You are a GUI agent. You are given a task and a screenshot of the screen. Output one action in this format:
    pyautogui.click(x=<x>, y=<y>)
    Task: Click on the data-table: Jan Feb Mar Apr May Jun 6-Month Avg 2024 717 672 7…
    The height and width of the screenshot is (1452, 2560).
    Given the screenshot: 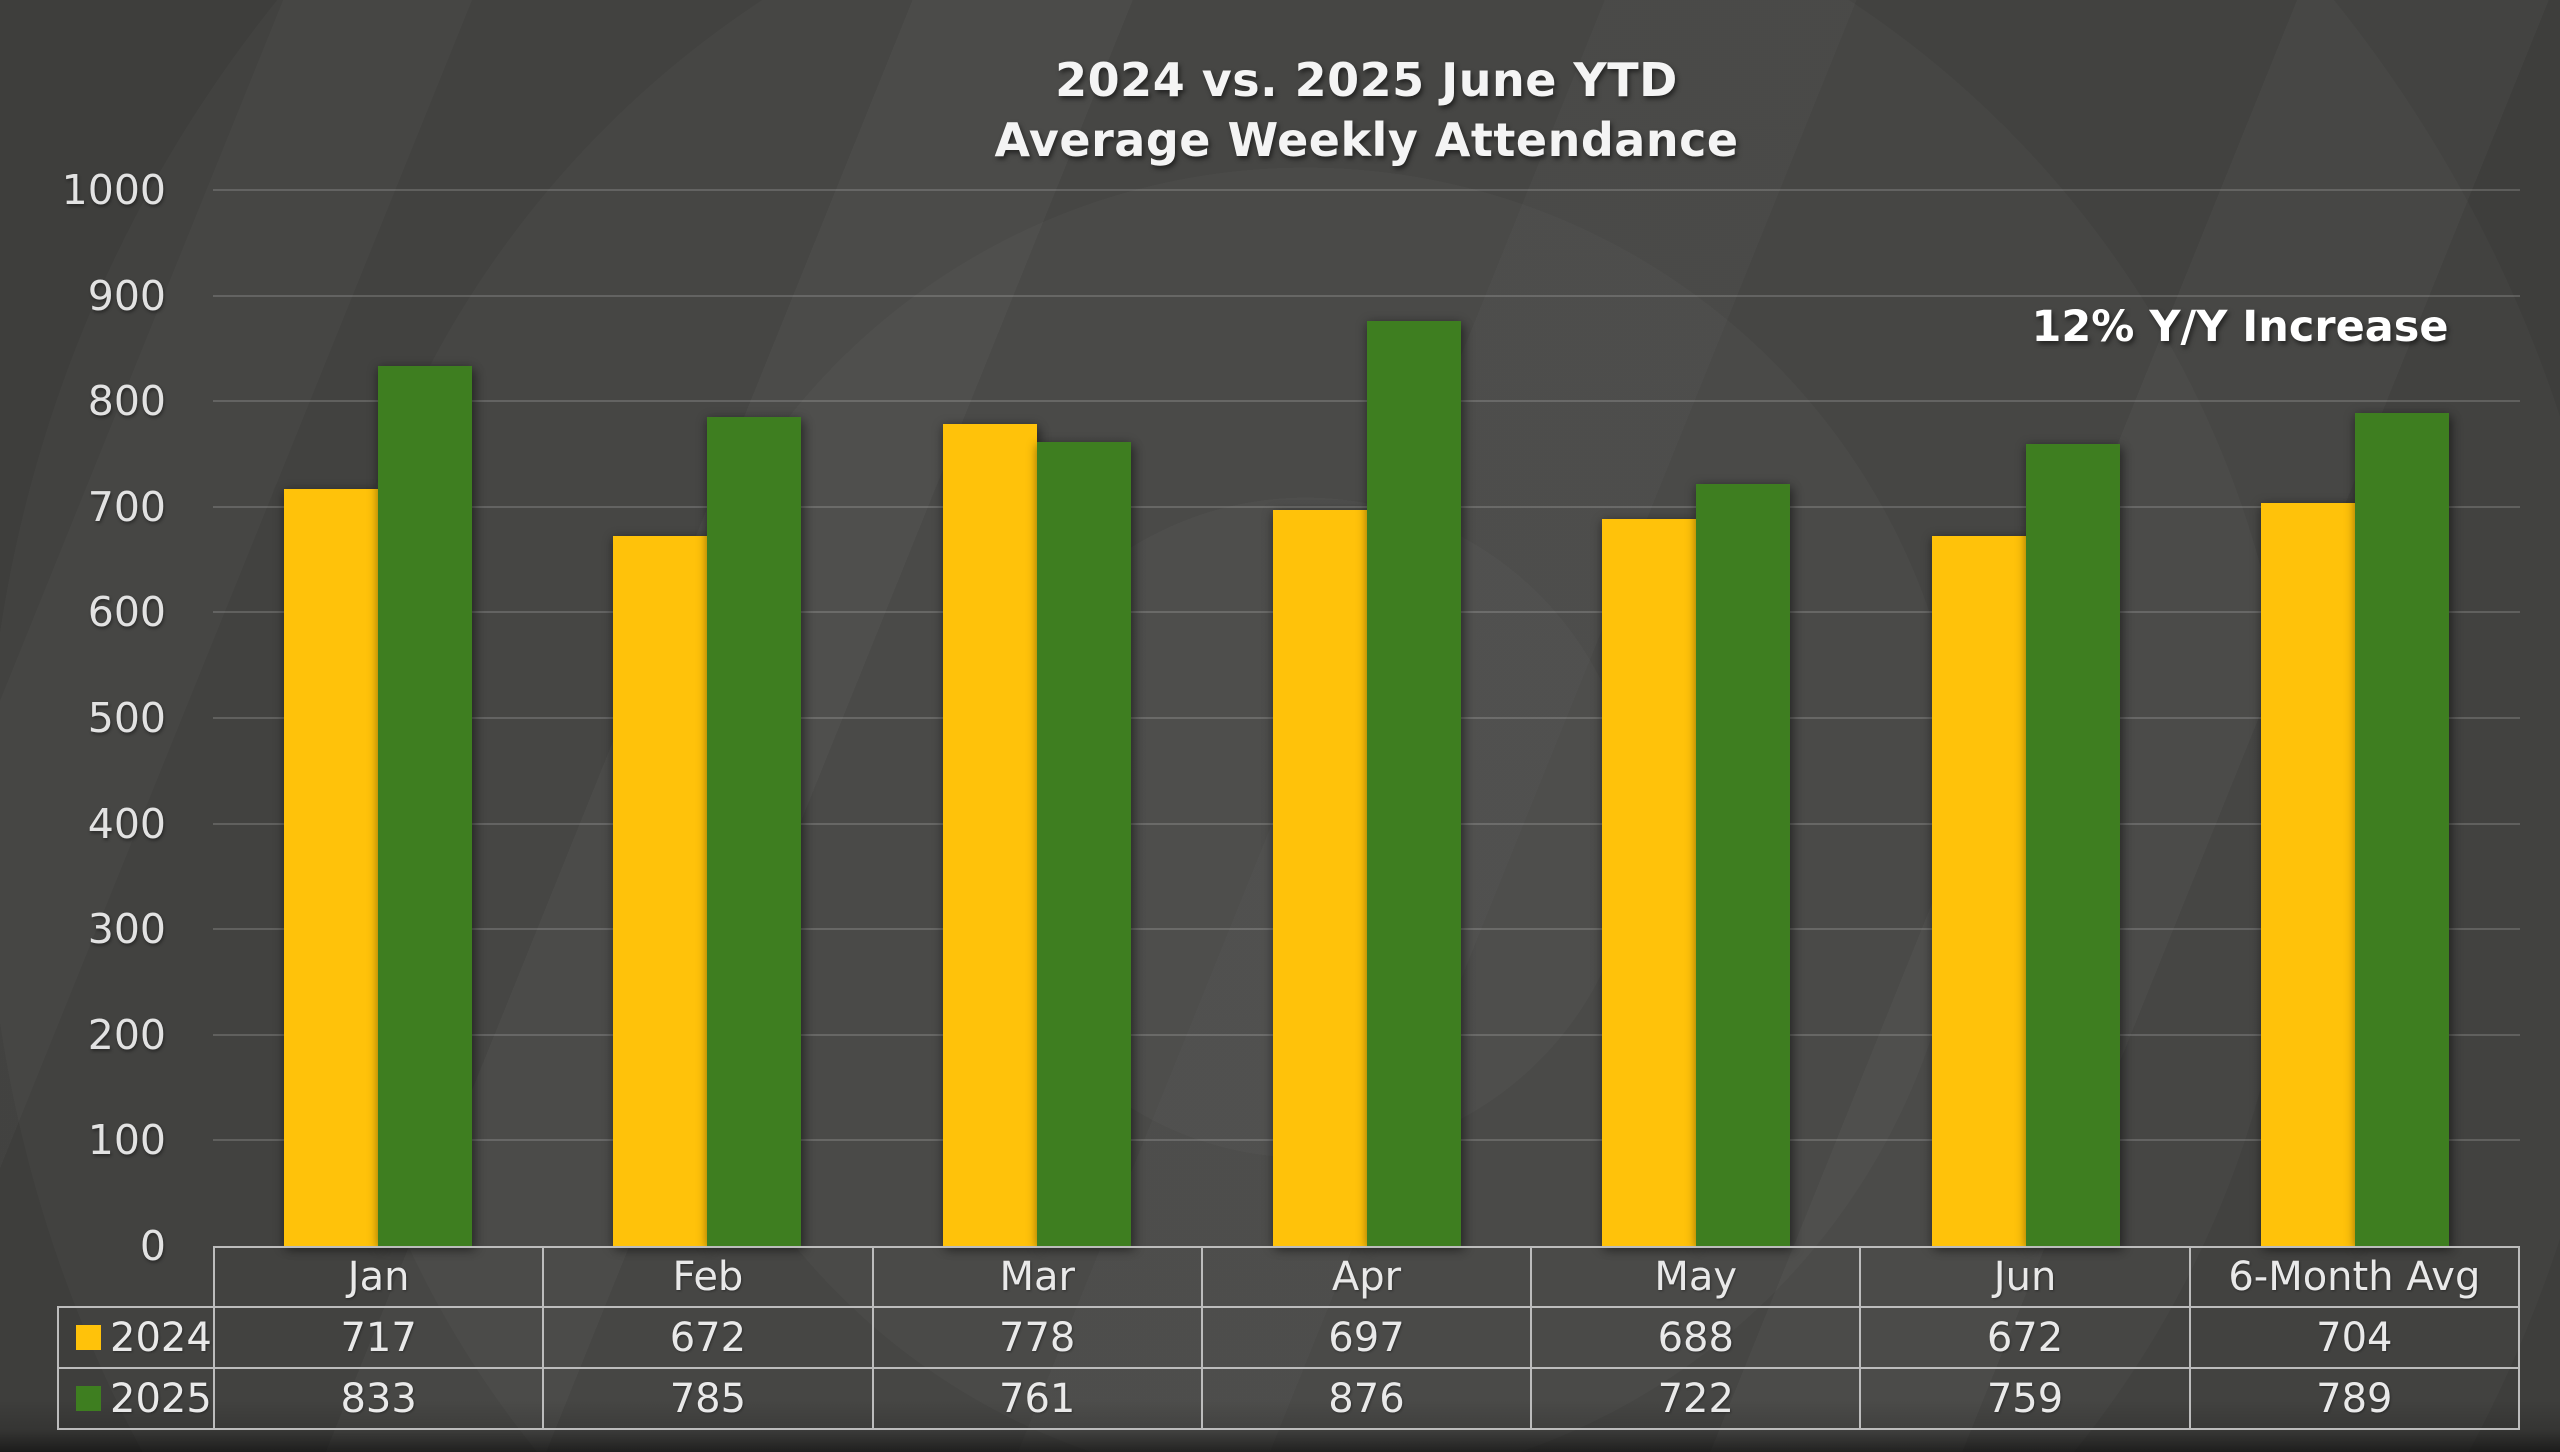 What is the action you would take?
    pyautogui.click(x=1289, y=1338)
    